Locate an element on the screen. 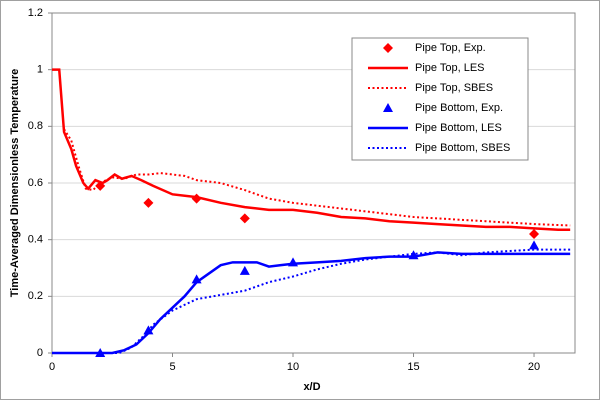 The image size is (600, 400). y-tick-label: 0.6 is located at coordinates (35, 183).